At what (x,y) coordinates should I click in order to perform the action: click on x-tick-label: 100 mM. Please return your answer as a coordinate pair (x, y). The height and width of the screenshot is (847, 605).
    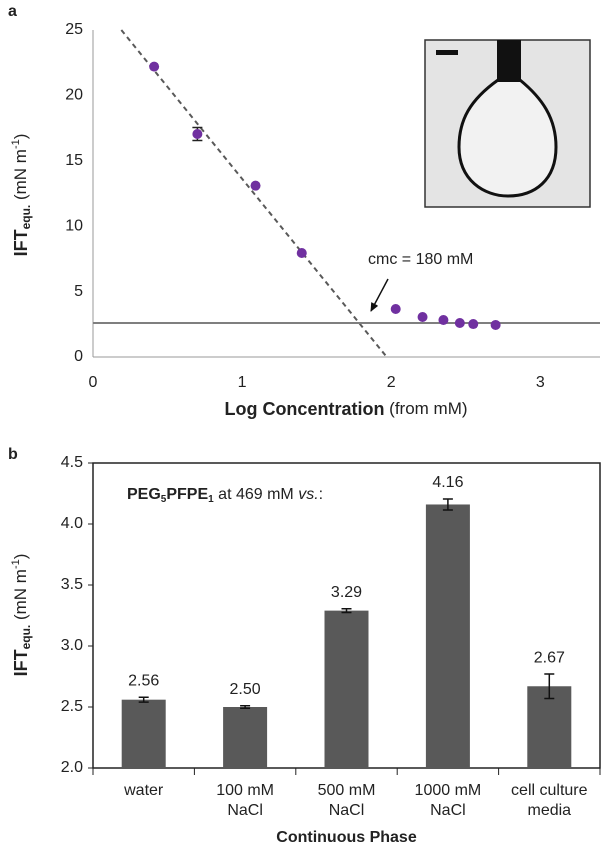
    Looking at the image, I should click on (245, 790).